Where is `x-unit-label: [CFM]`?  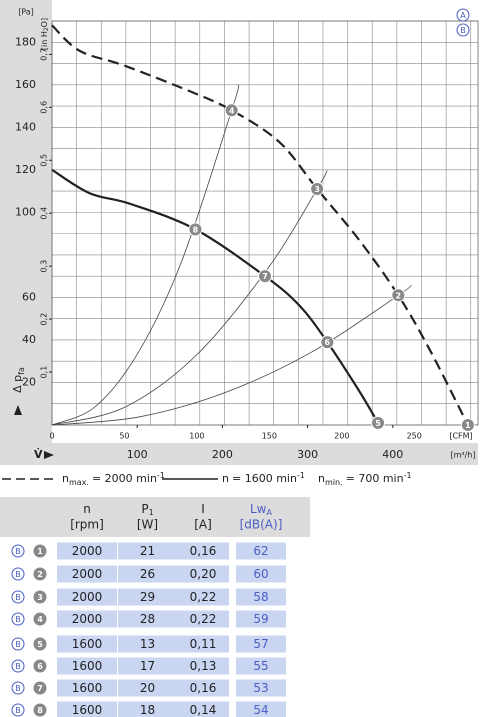
x-unit-label: [CFM] is located at coordinates (460, 436).